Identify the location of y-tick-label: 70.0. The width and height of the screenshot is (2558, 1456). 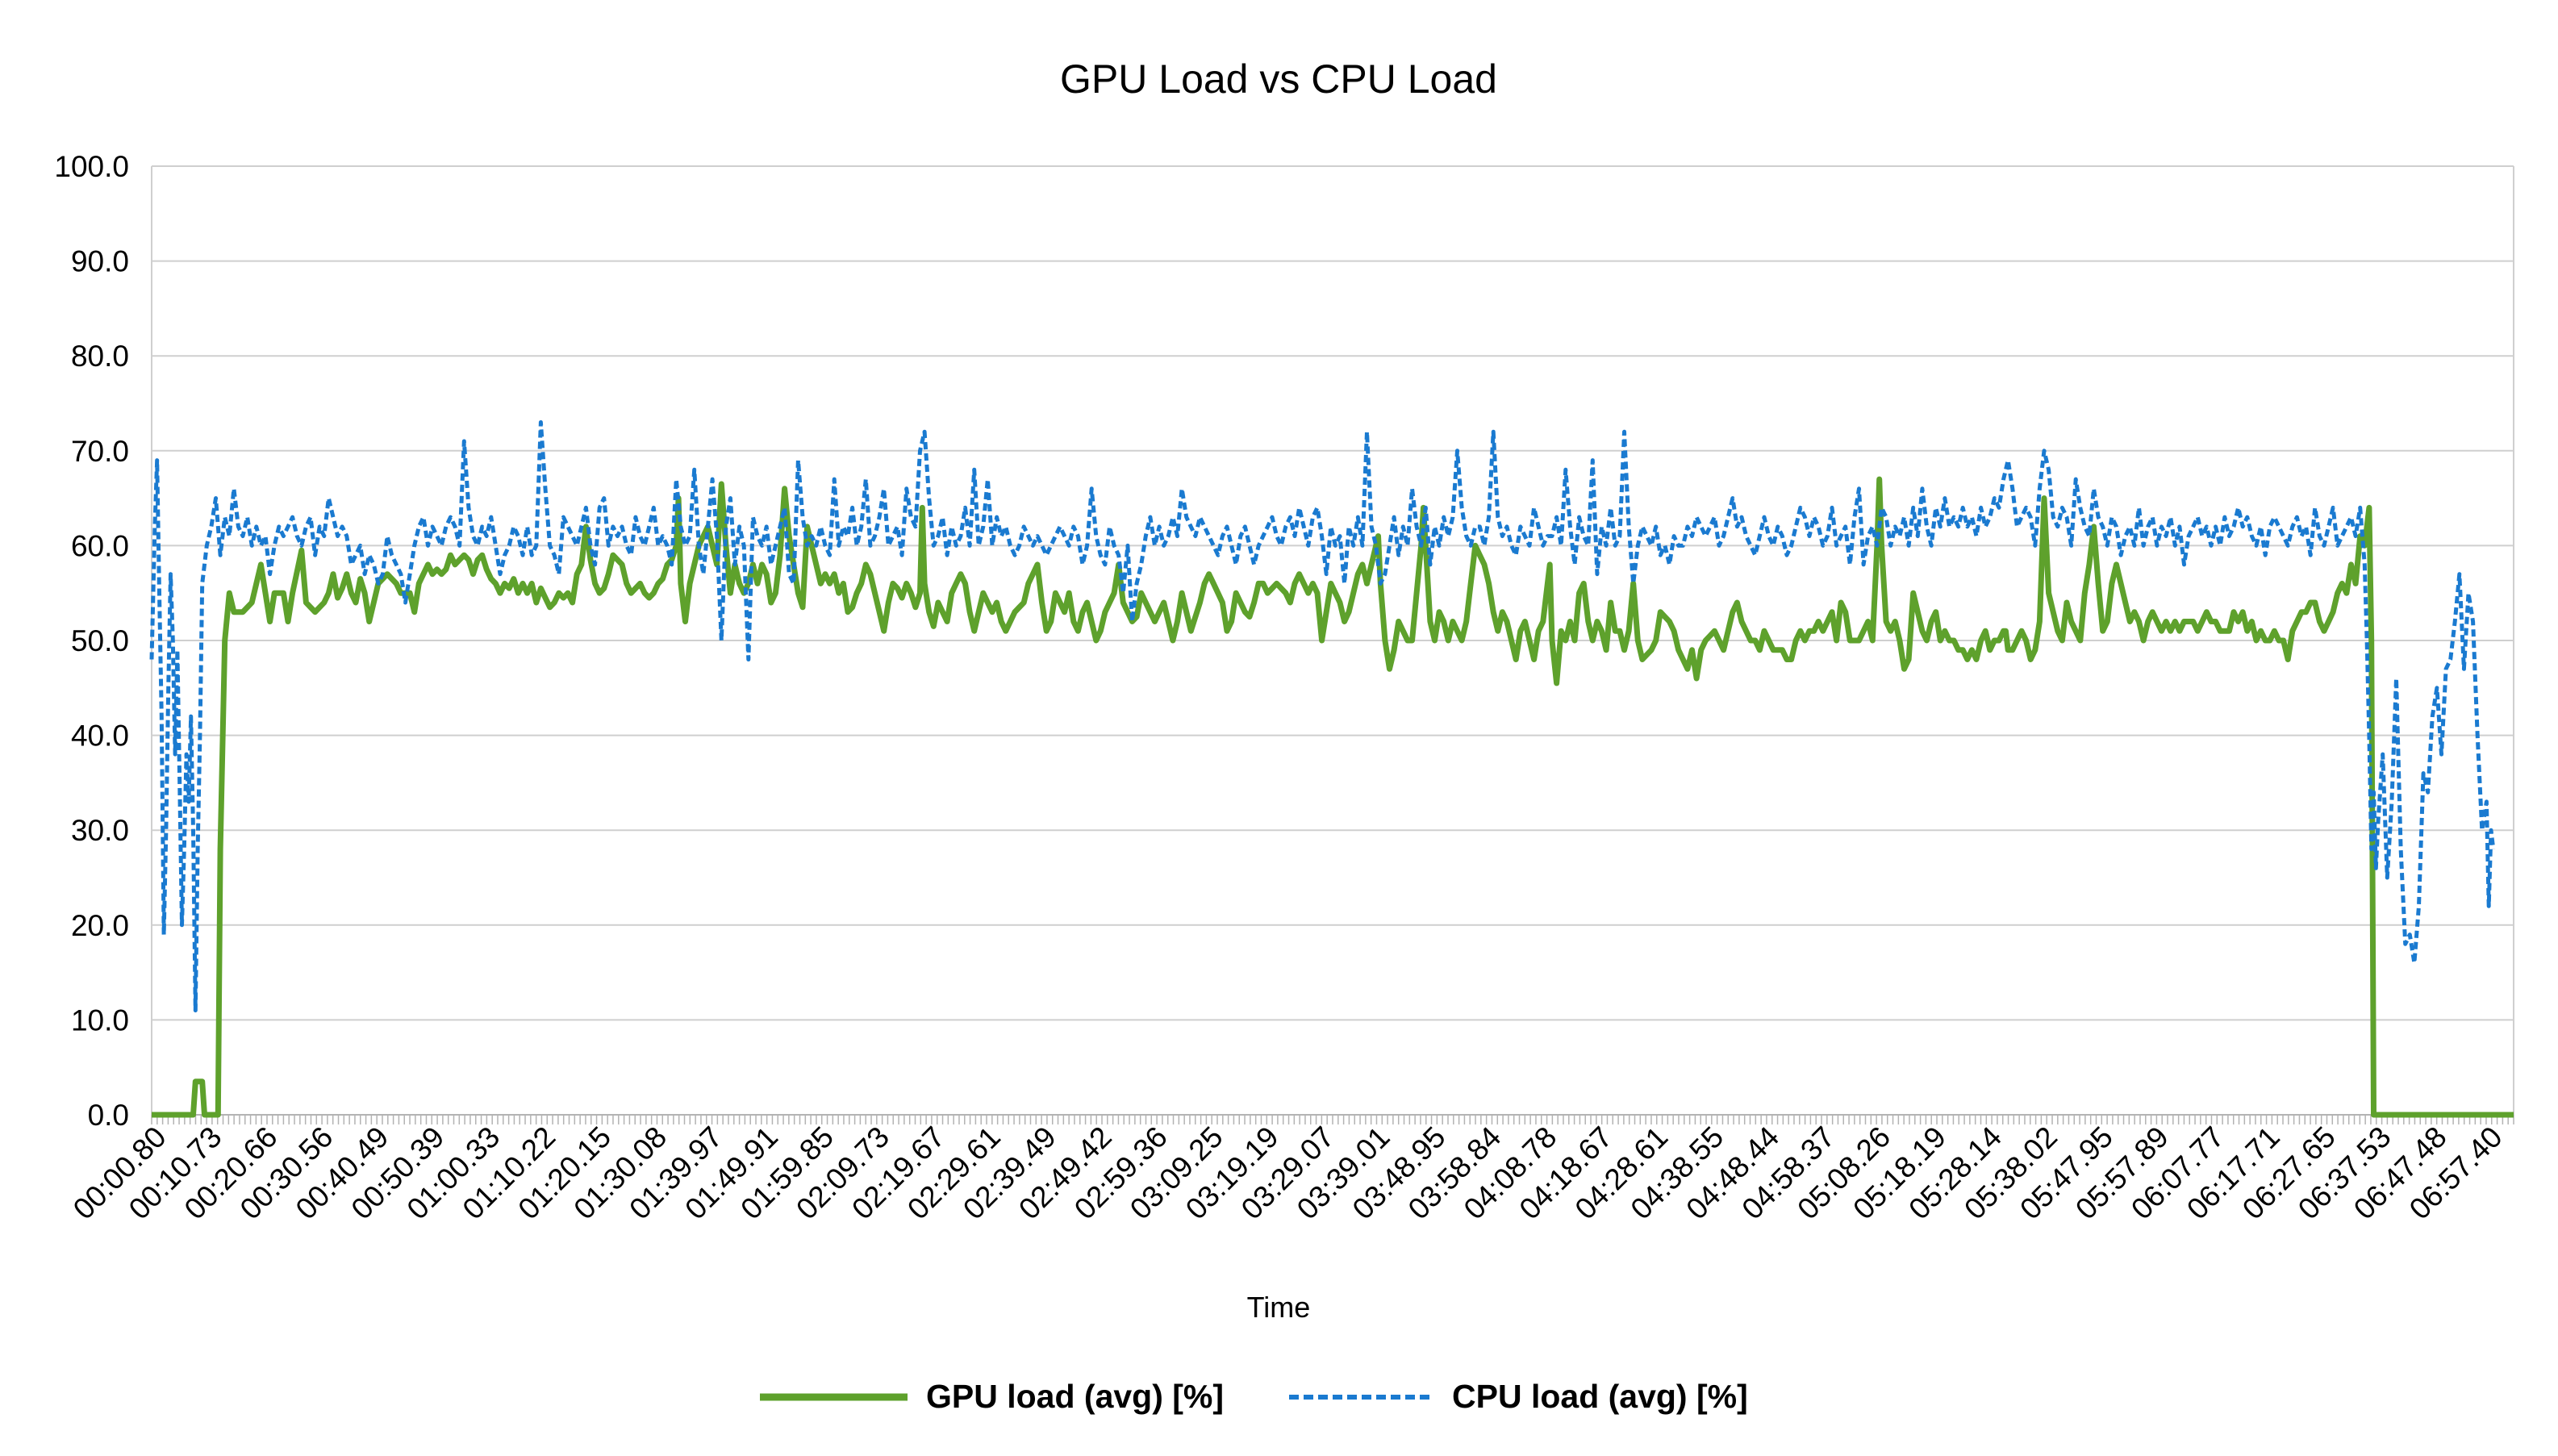
(100, 452).